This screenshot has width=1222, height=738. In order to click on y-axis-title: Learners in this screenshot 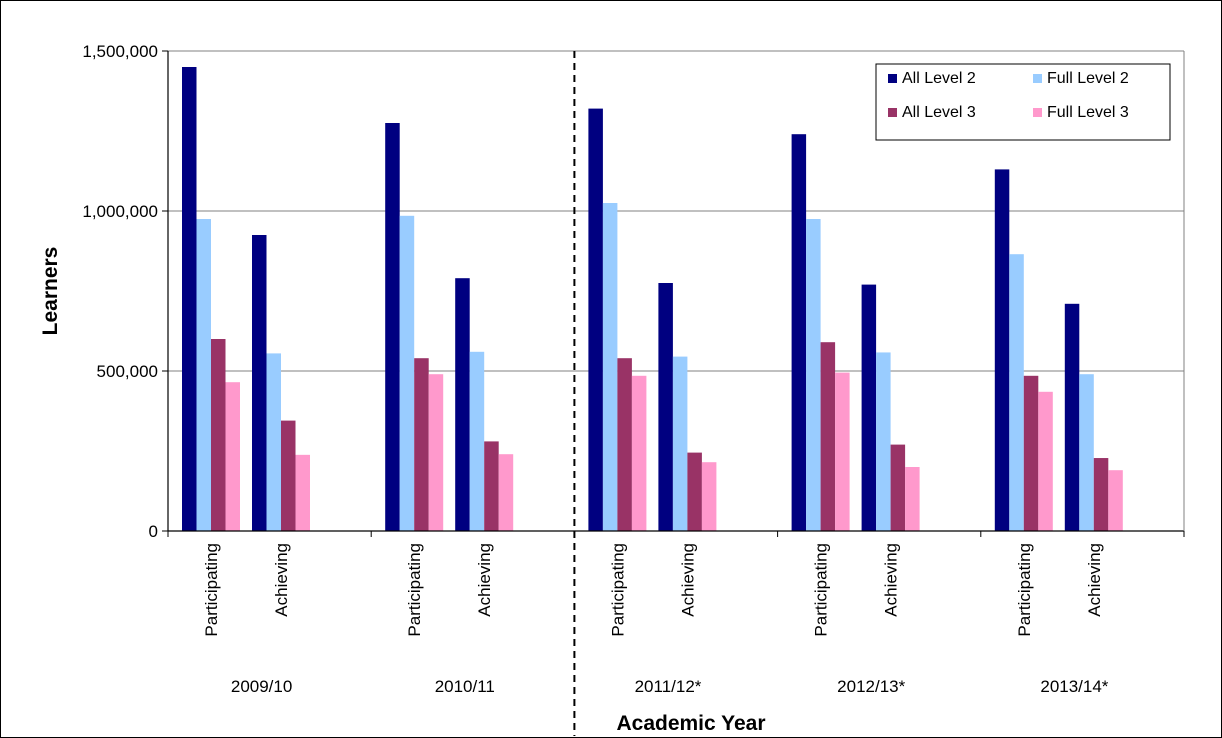, I will do `click(50, 291)`.